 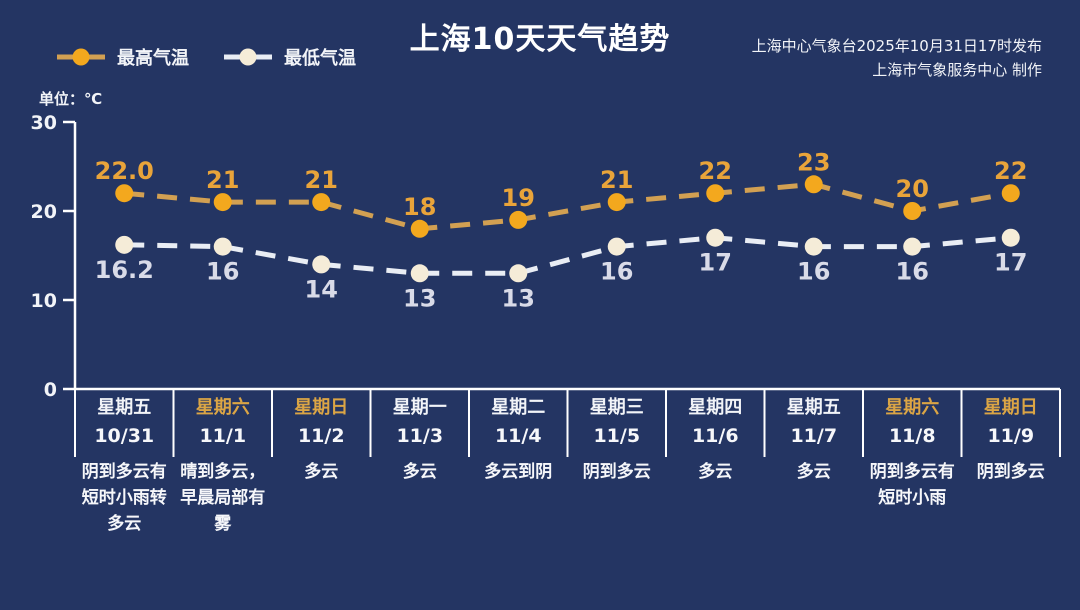 What do you see at coordinates (44, 212) in the screenshot?
I see `y-axis-tick-label: 20` at bounding box center [44, 212].